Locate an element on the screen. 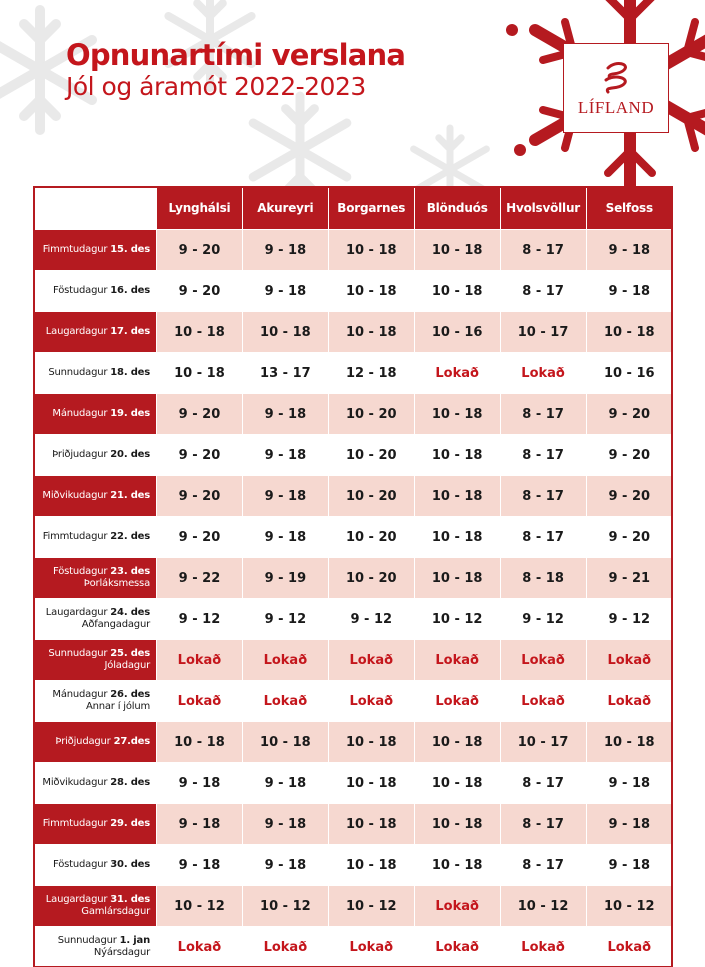 The image size is (705, 967). date-label: 29. des is located at coordinates (130, 823).